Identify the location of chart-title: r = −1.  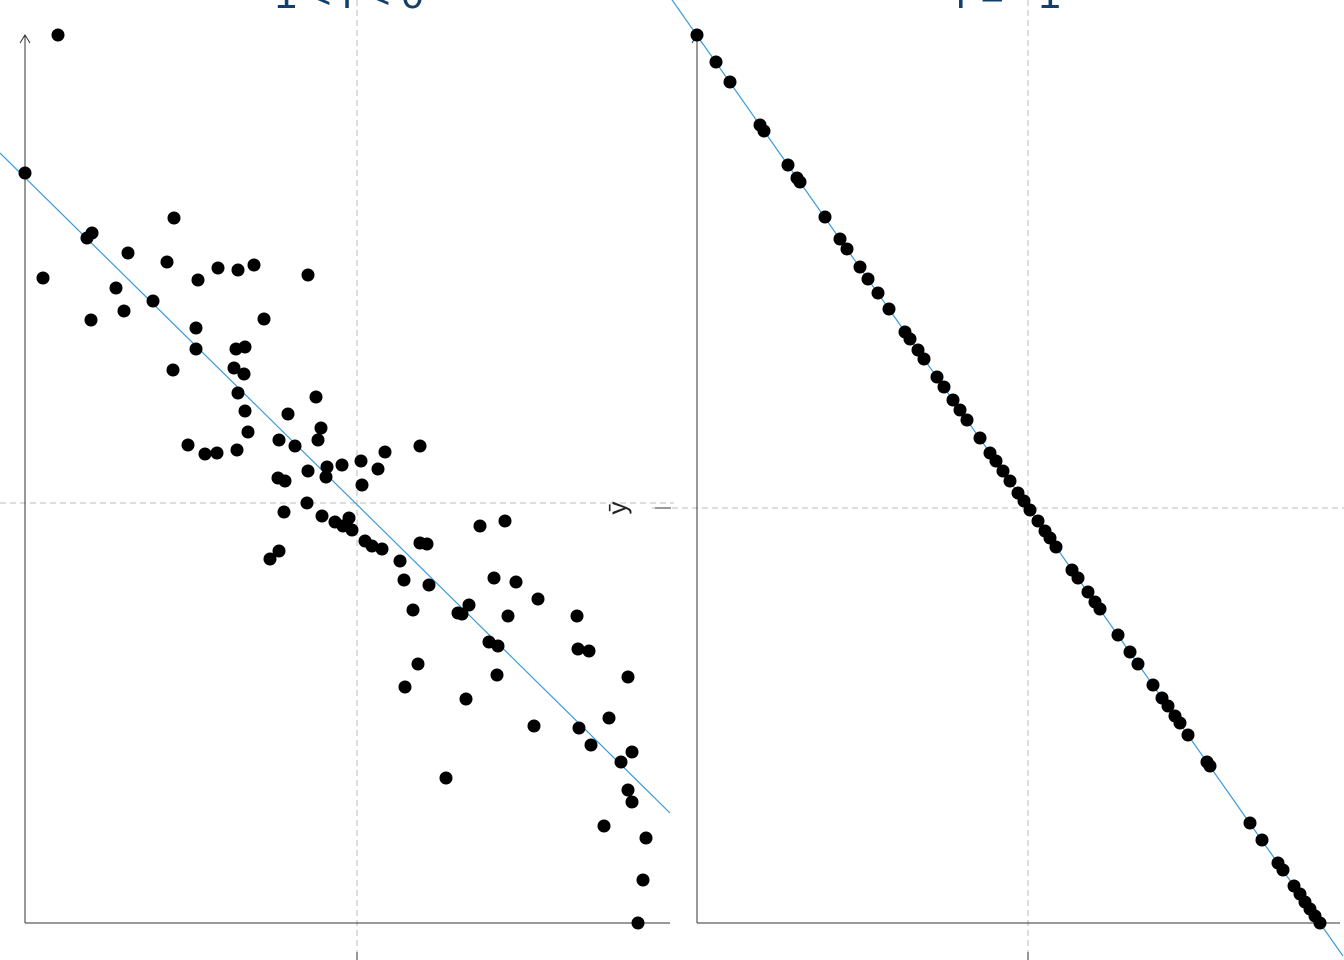
(1008, 8).